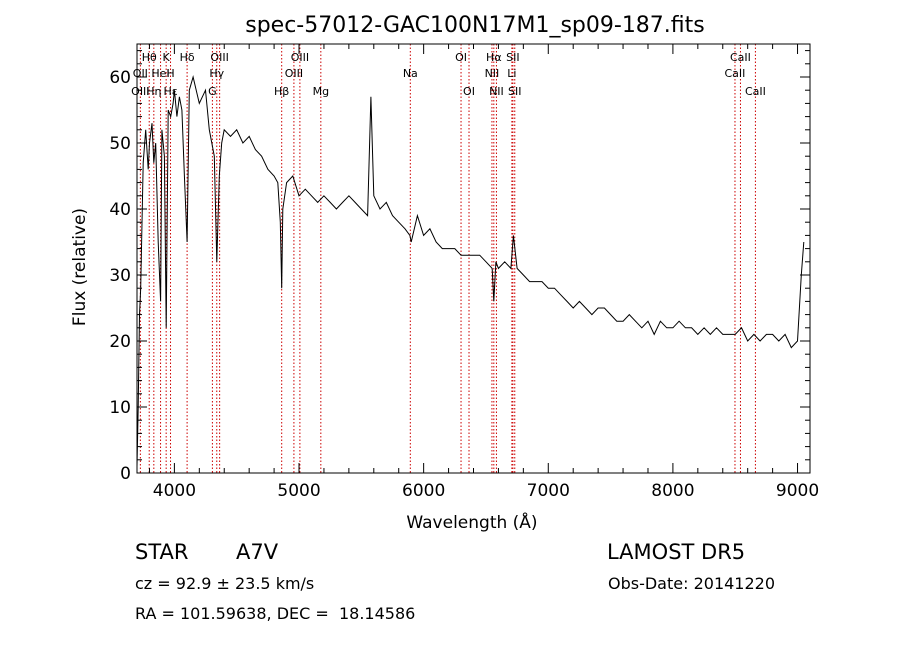 The width and height of the screenshot is (900, 649). I want to click on x-tick-label: 9000, so click(797, 491).